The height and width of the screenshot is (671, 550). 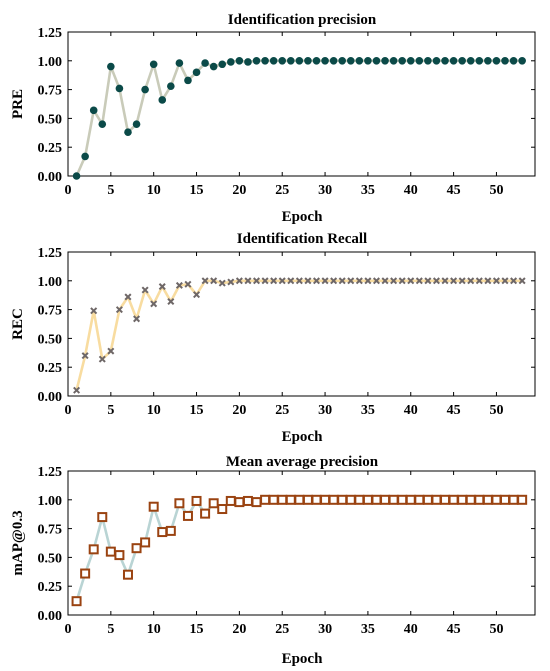 I want to click on x-axis-label: Epoch, so click(x=303, y=659).